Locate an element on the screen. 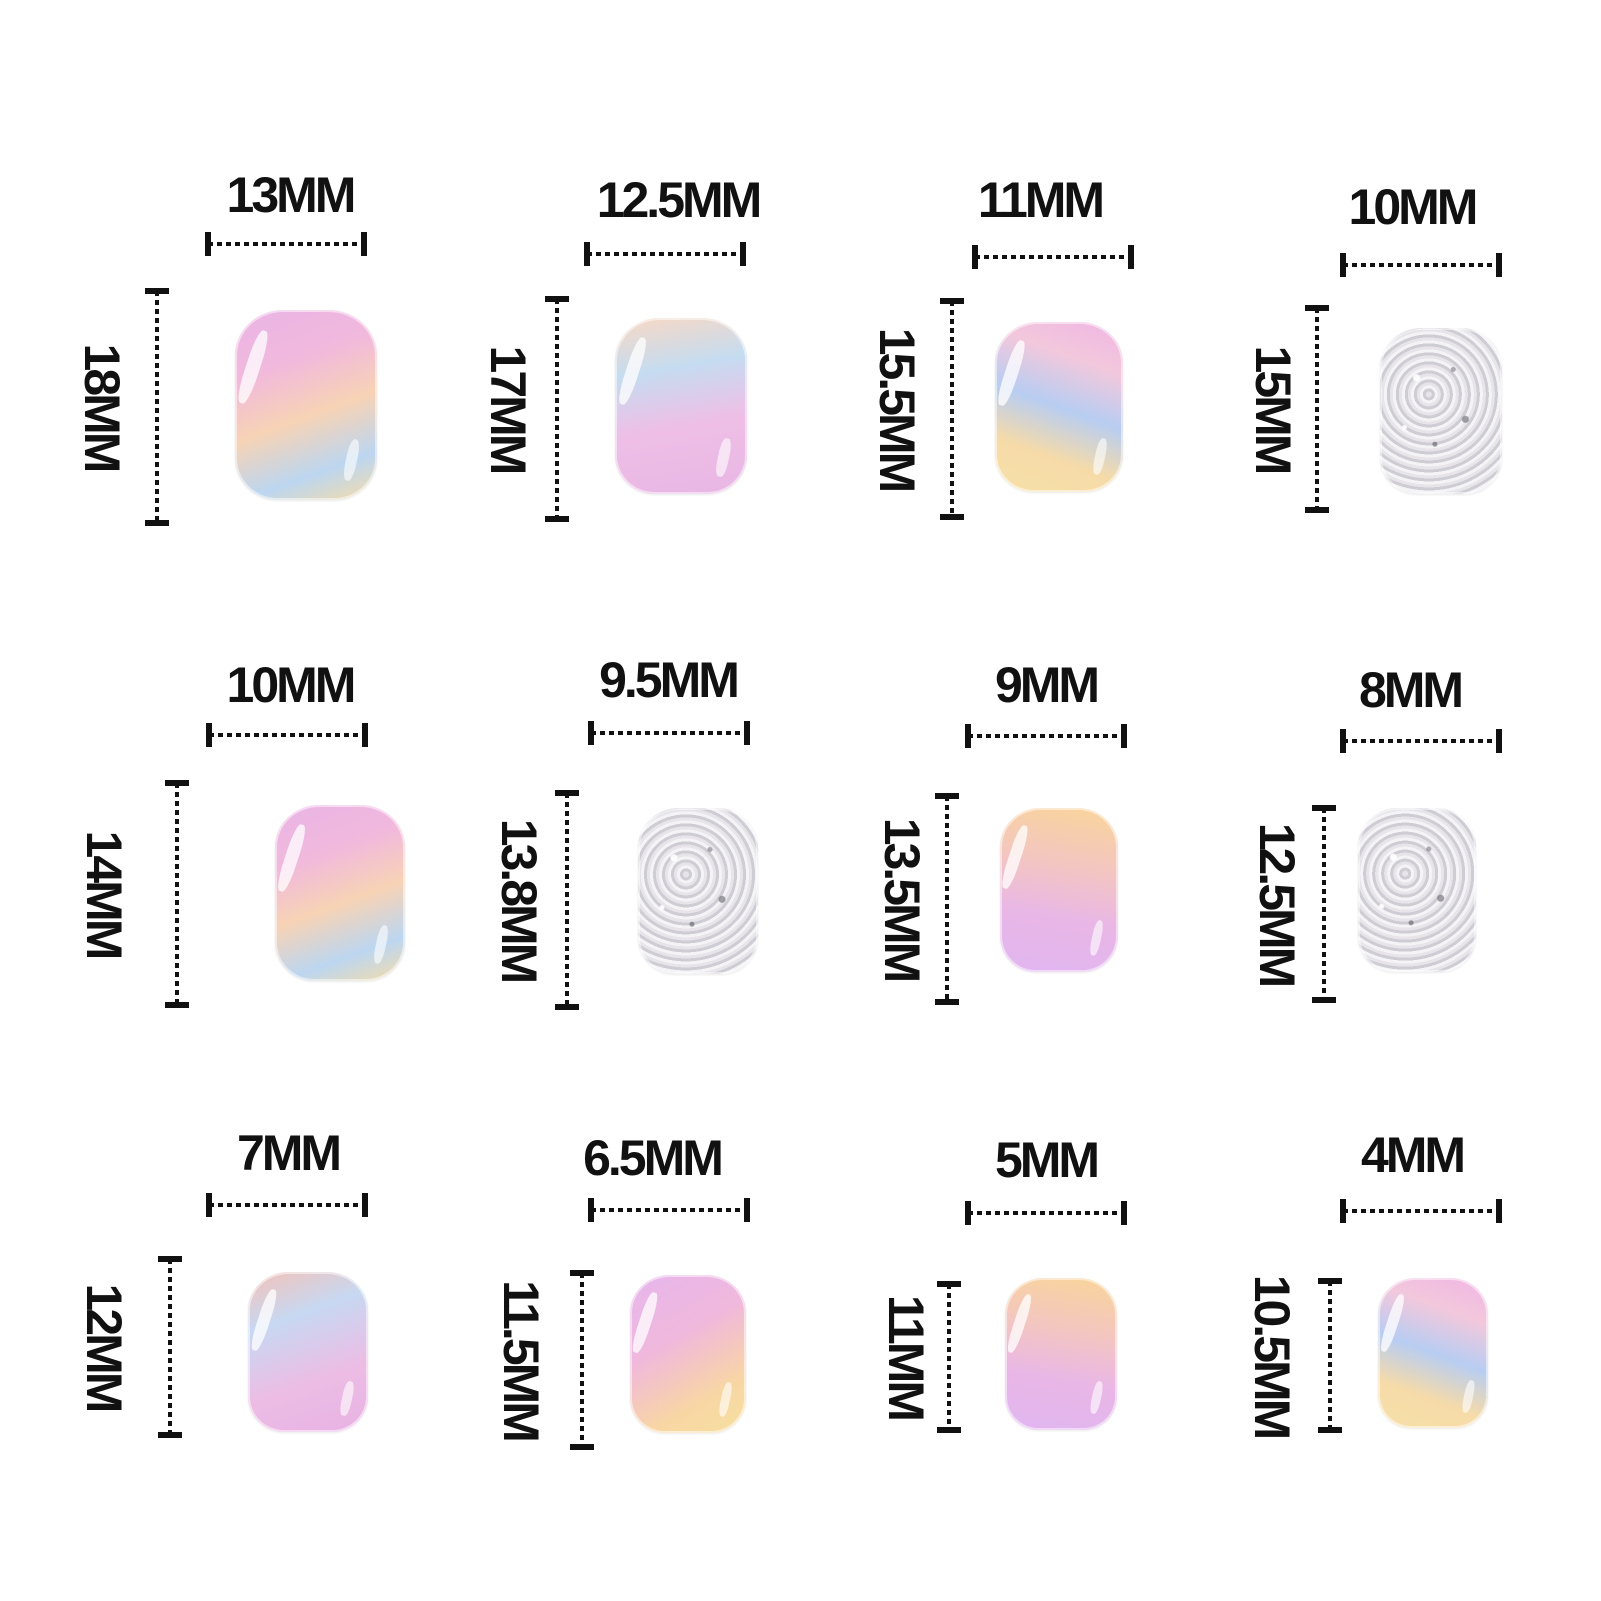  width-label: 6.5MM is located at coordinates (653, 1158).